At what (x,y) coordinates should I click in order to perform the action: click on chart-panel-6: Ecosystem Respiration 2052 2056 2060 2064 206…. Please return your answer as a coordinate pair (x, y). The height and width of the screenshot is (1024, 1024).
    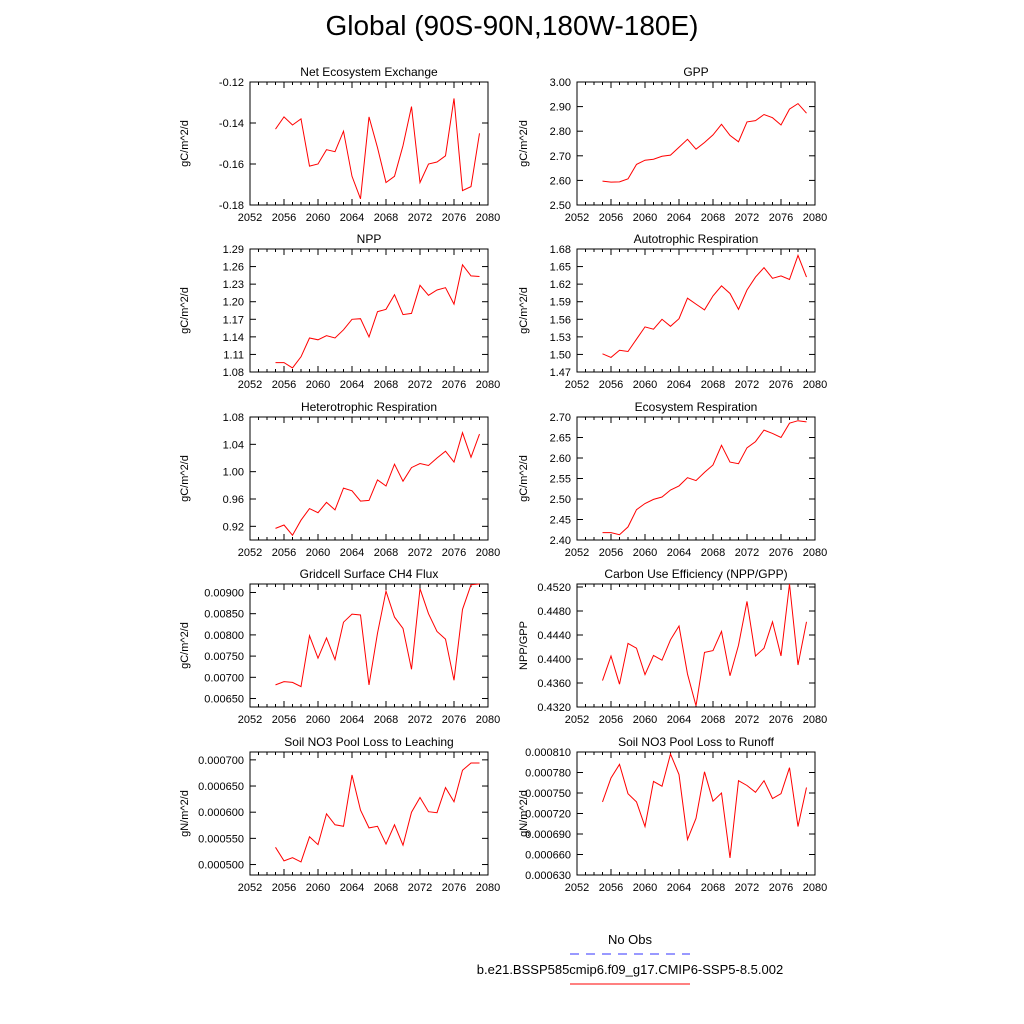
    Looking at the image, I should click on (672, 479).